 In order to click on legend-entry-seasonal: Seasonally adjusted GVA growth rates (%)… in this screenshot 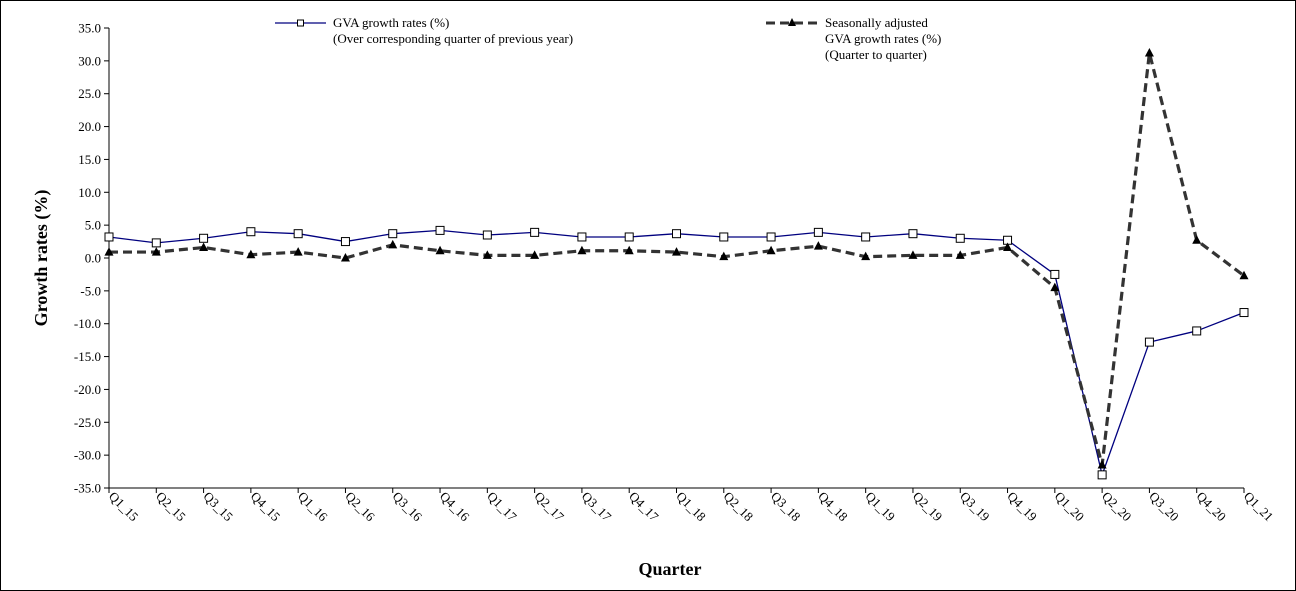, I will do `click(853, 38)`.